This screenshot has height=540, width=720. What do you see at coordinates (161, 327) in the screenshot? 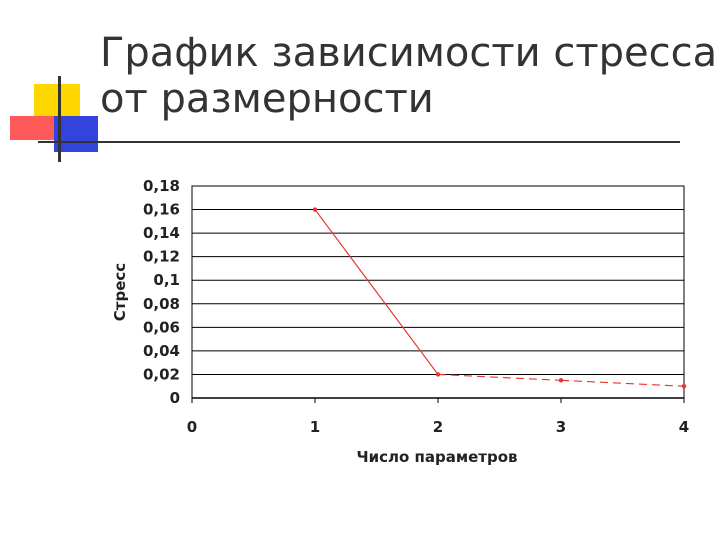
I see `y-tick-label: 0,06` at bounding box center [161, 327].